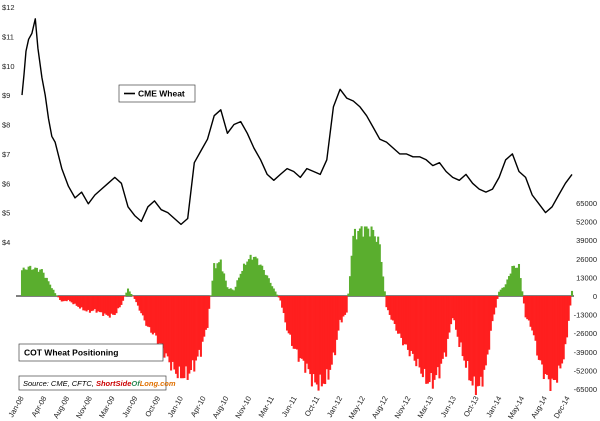 Image resolution: width=600 pixels, height=421 pixels. I want to click on cot-tick-label: -26000, so click(585, 333).